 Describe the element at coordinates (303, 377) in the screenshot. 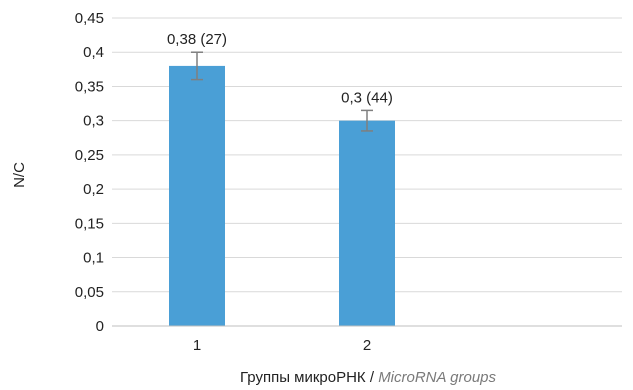

I see `x-axis-title-ru: Группы микроРНК` at that location.